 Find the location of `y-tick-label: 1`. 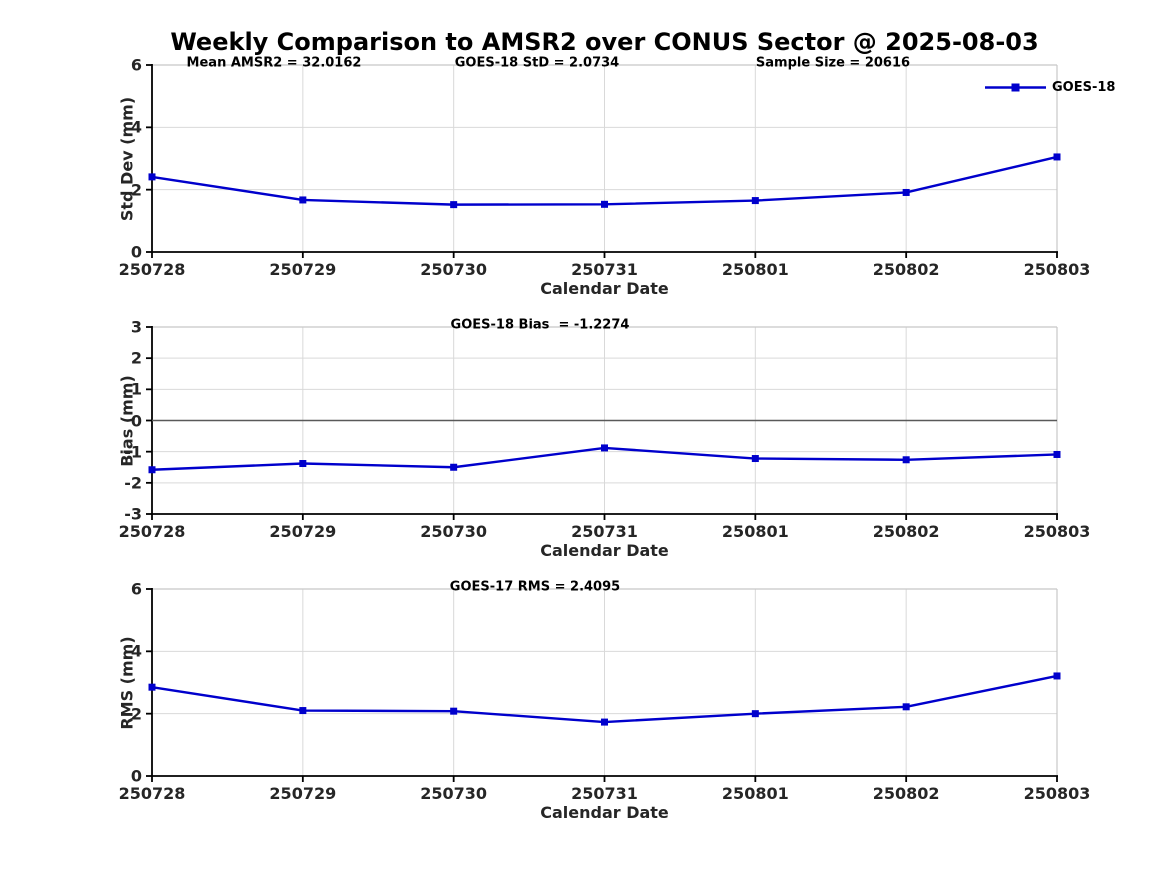

y-tick-label: 1 is located at coordinates (136, 389).